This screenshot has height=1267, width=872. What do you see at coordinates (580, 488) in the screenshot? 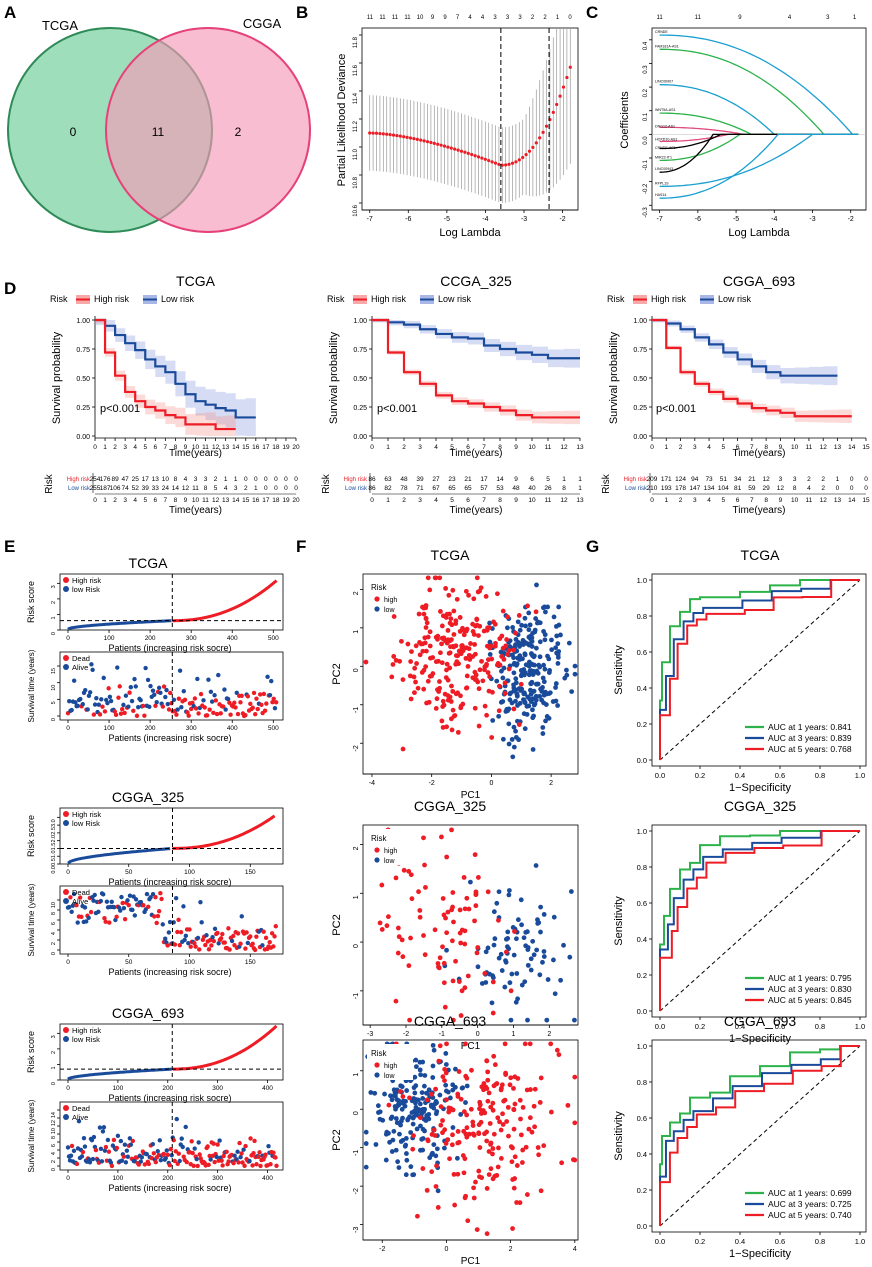
I see `km-risk-low-count: 1` at bounding box center [580, 488].